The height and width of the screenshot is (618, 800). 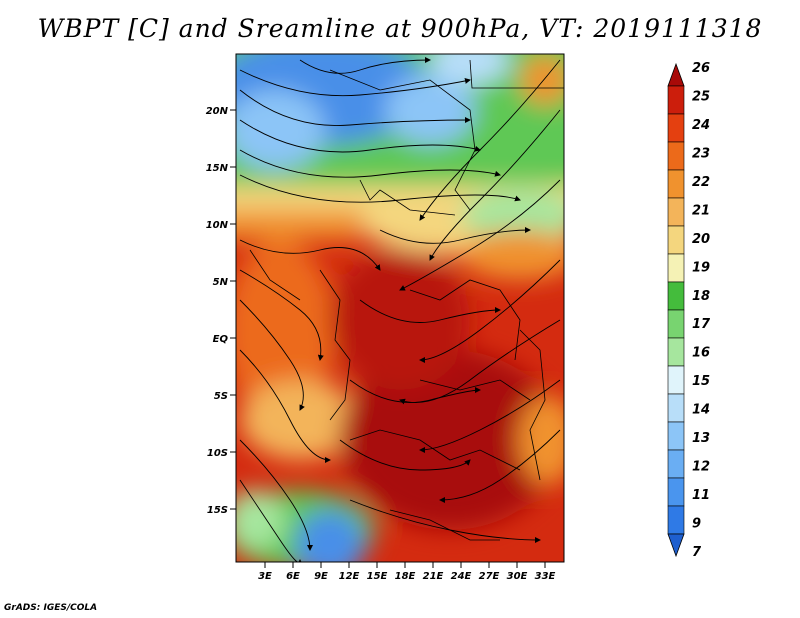 I want to click on colorbar-label: 9, so click(x=696, y=524).